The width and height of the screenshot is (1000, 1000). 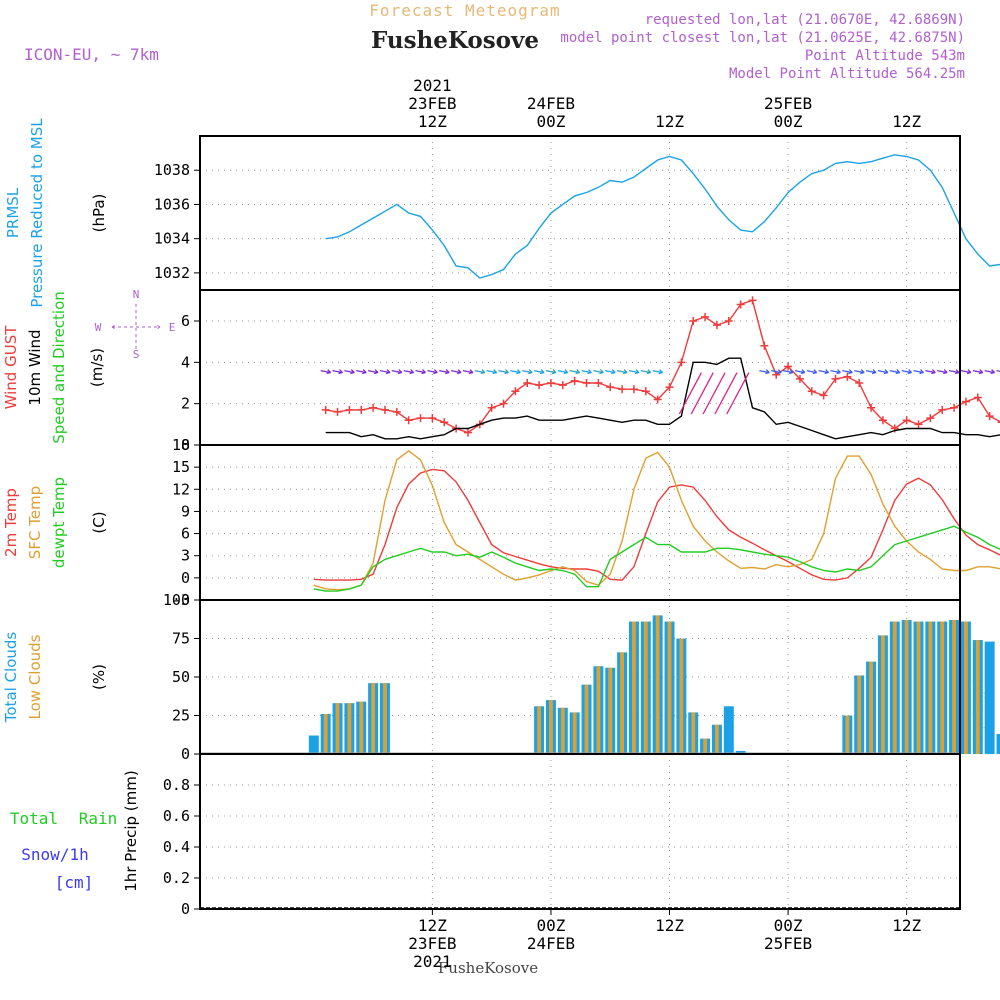 What do you see at coordinates (99, 677) in the screenshot?
I see `panel-unit: (%)` at bounding box center [99, 677].